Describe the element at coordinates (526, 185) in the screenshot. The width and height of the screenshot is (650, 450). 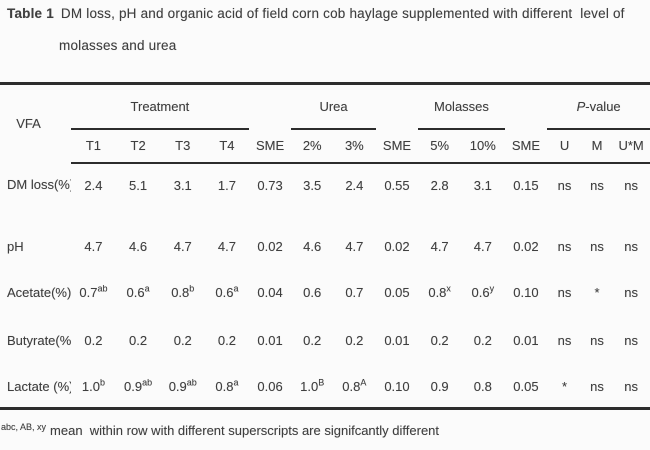
I see `data-cell: 0.15` at that location.